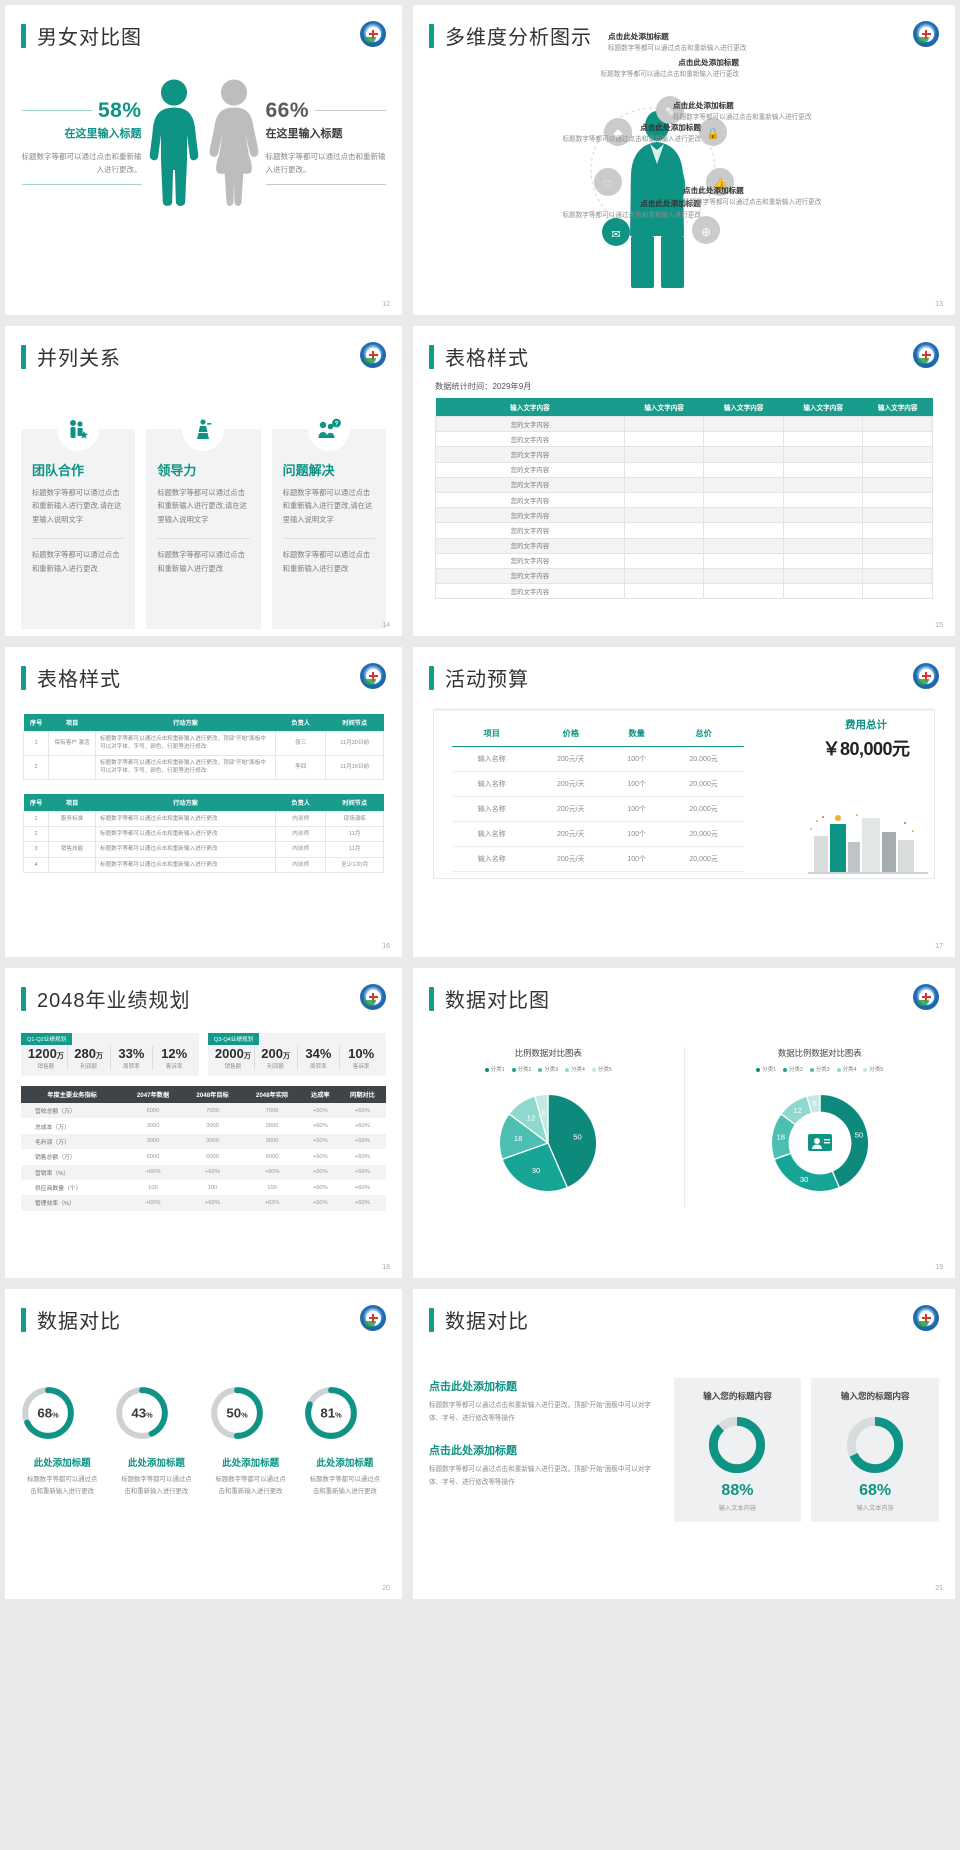 The image size is (960, 1850). Describe the element at coordinates (142, 1413) in the screenshot. I see `progress-ring: 43%` at that location.